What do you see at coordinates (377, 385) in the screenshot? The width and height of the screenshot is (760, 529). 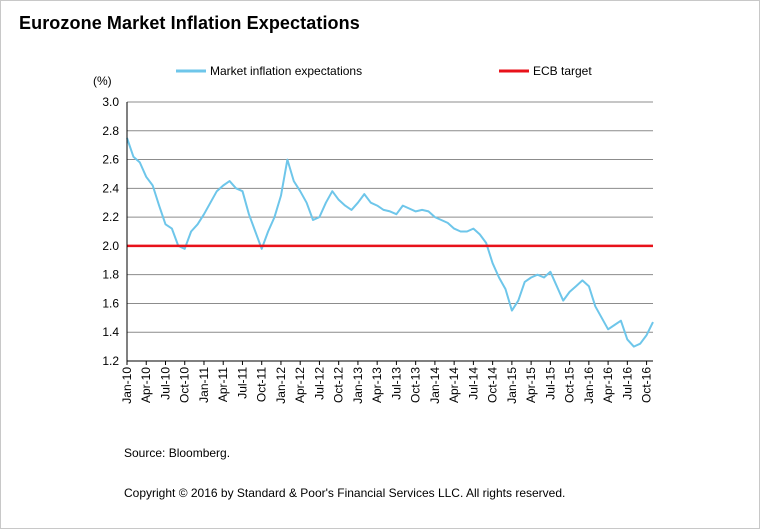 I see `x-tick-label: Apr-13` at bounding box center [377, 385].